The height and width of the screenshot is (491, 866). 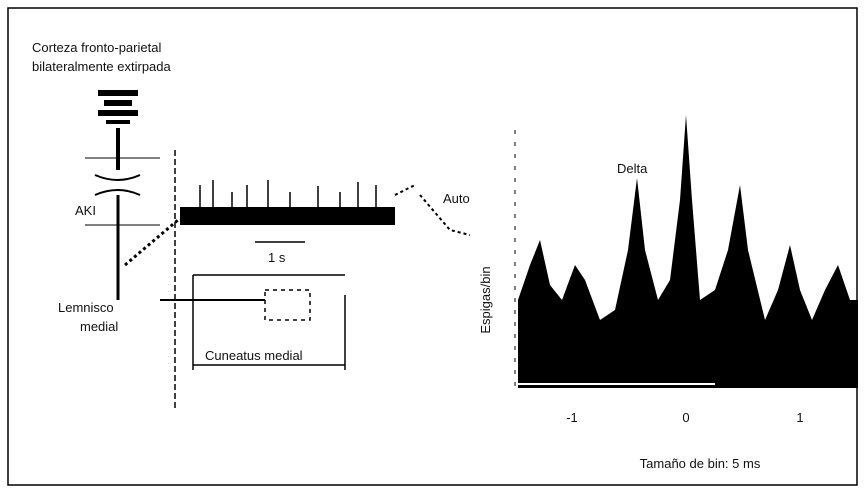 I want to click on x-tick-label: -1, so click(x=572, y=417).